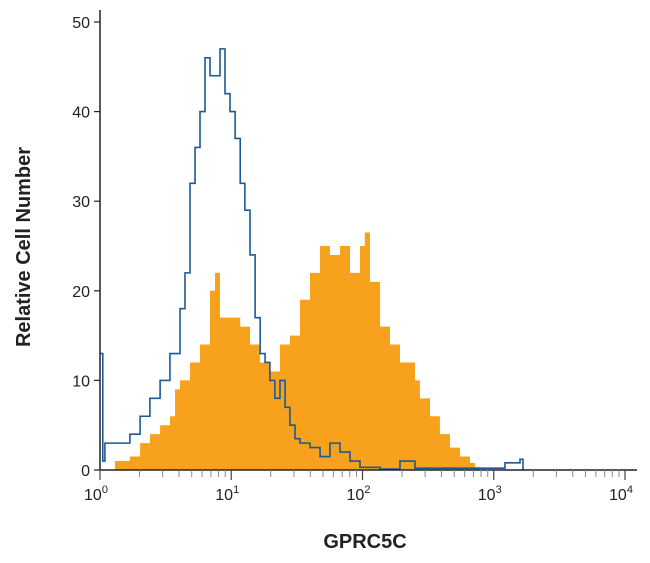  Describe the element at coordinates (81, 23) in the screenshot. I see `y-tick-label: 50` at that location.